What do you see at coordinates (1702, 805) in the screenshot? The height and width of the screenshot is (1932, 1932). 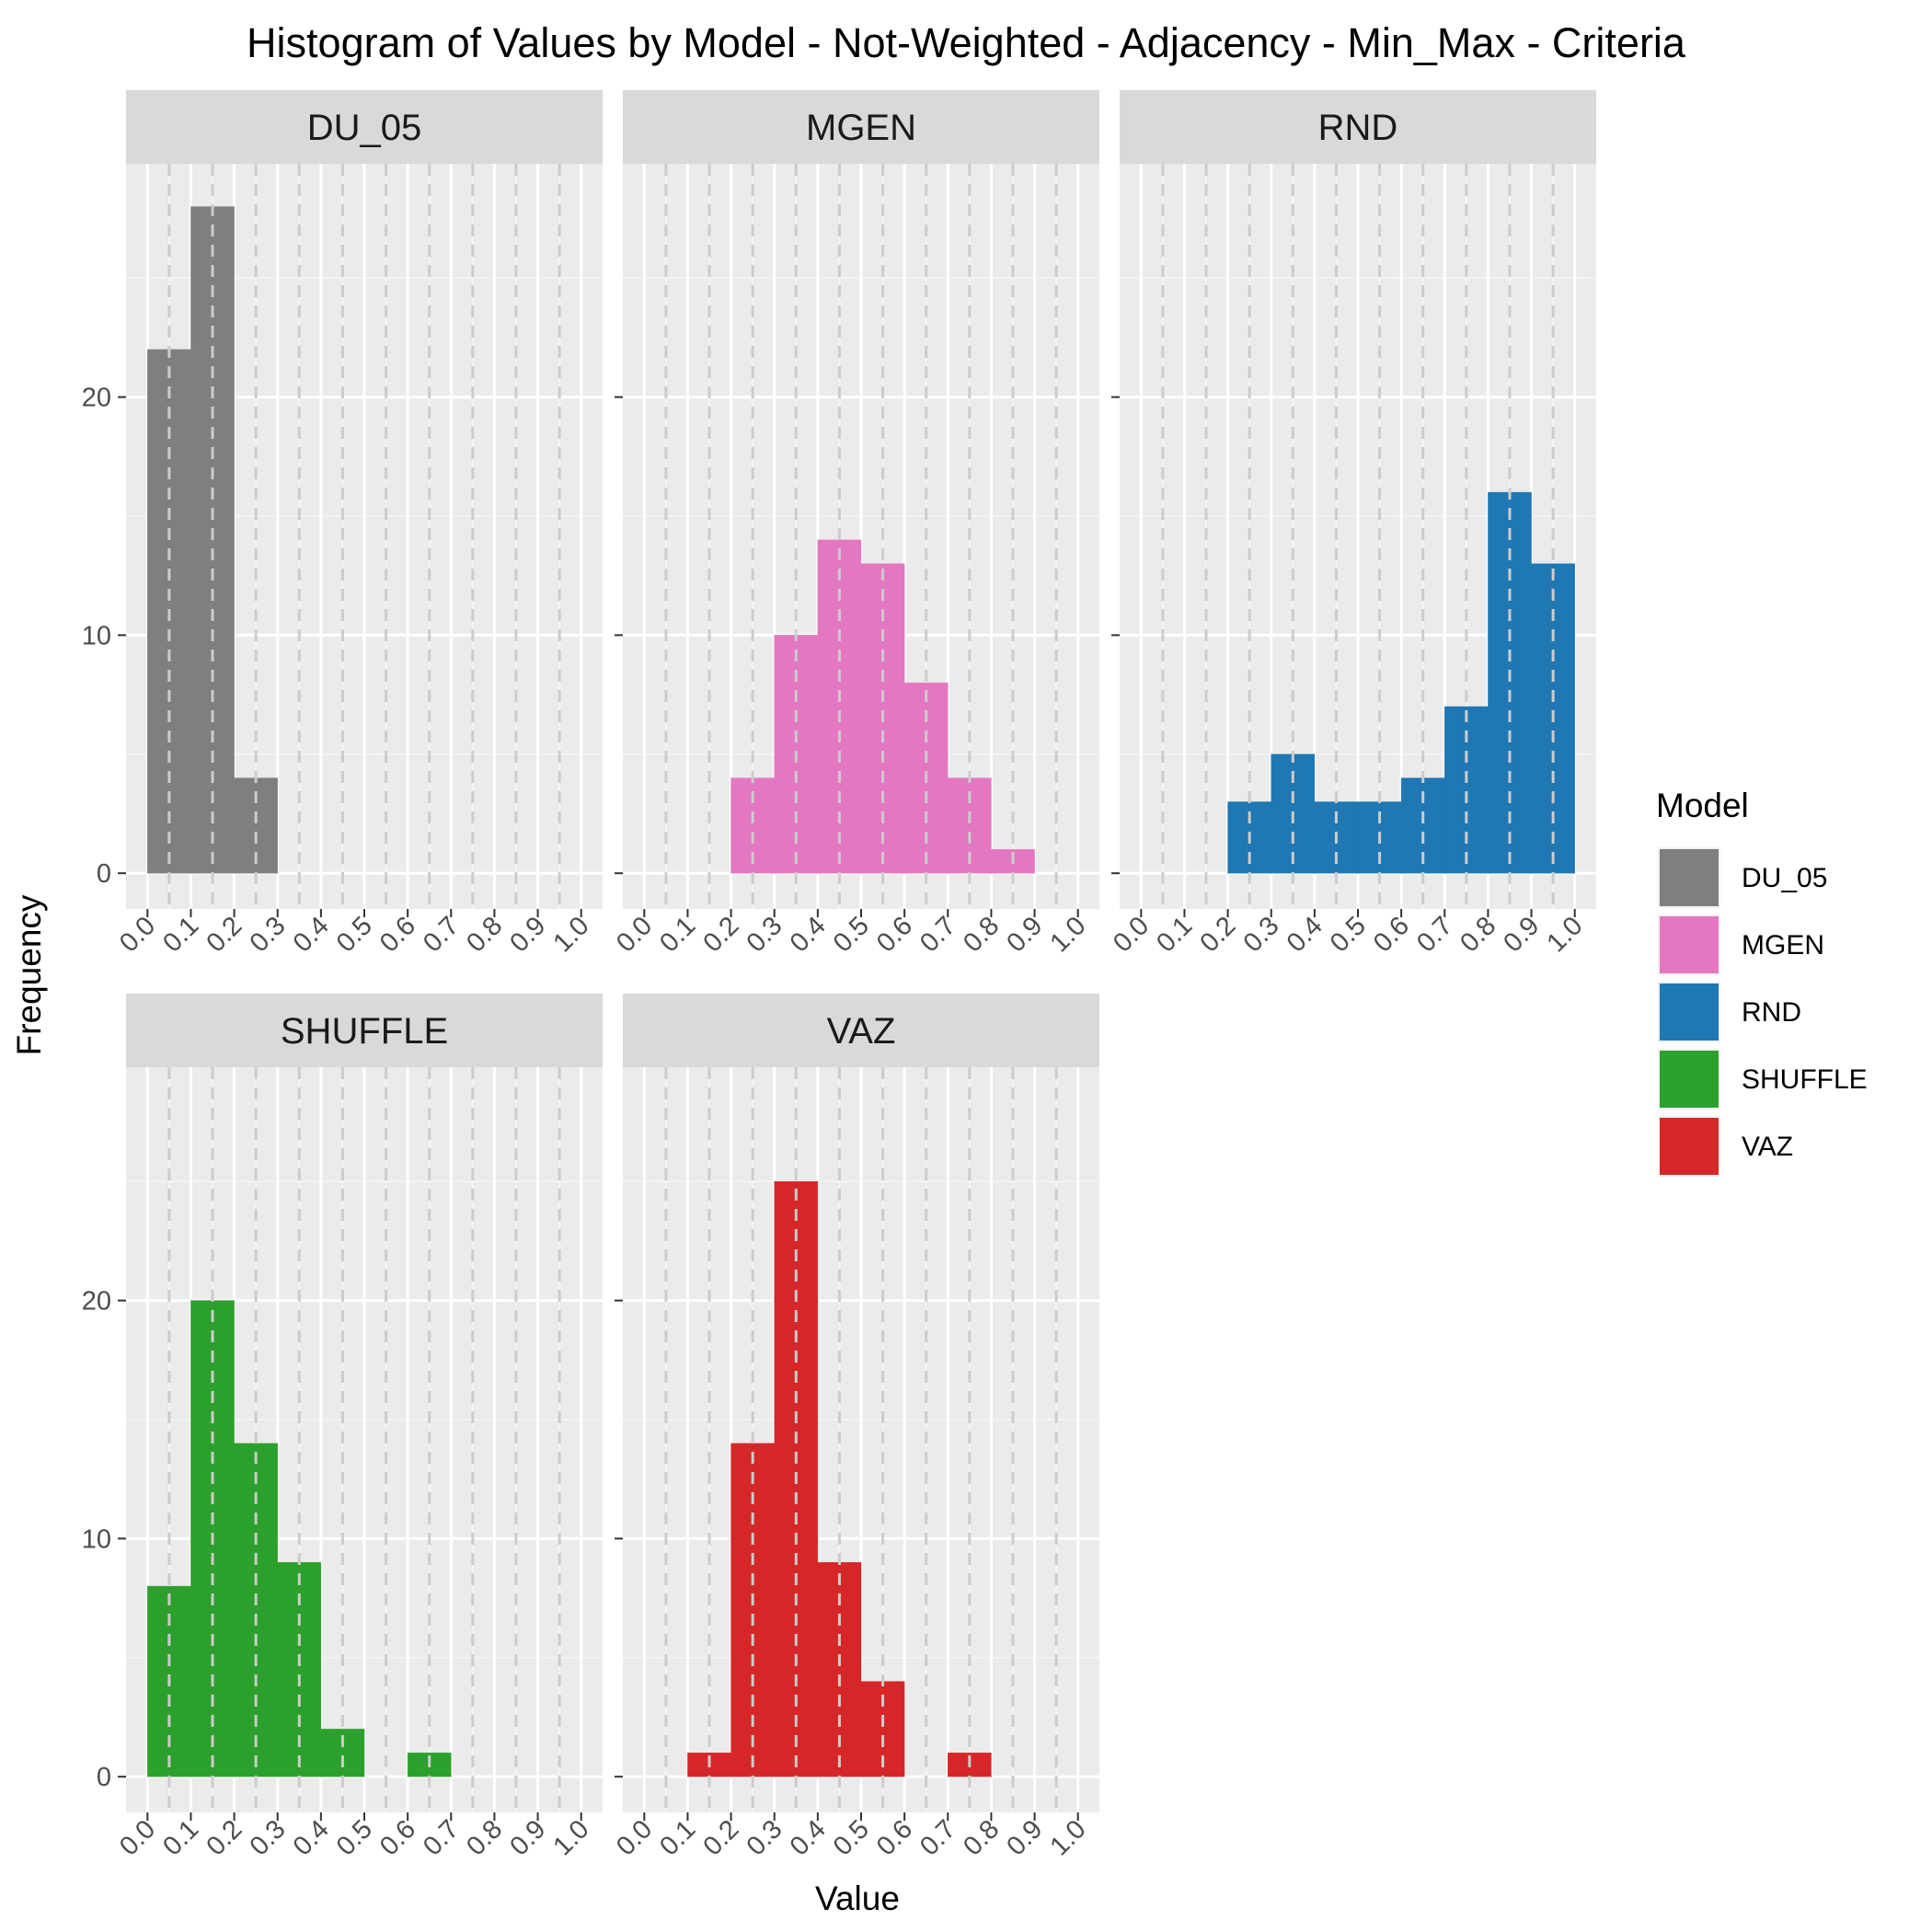 I see `legend-title: Model` at bounding box center [1702, 805].